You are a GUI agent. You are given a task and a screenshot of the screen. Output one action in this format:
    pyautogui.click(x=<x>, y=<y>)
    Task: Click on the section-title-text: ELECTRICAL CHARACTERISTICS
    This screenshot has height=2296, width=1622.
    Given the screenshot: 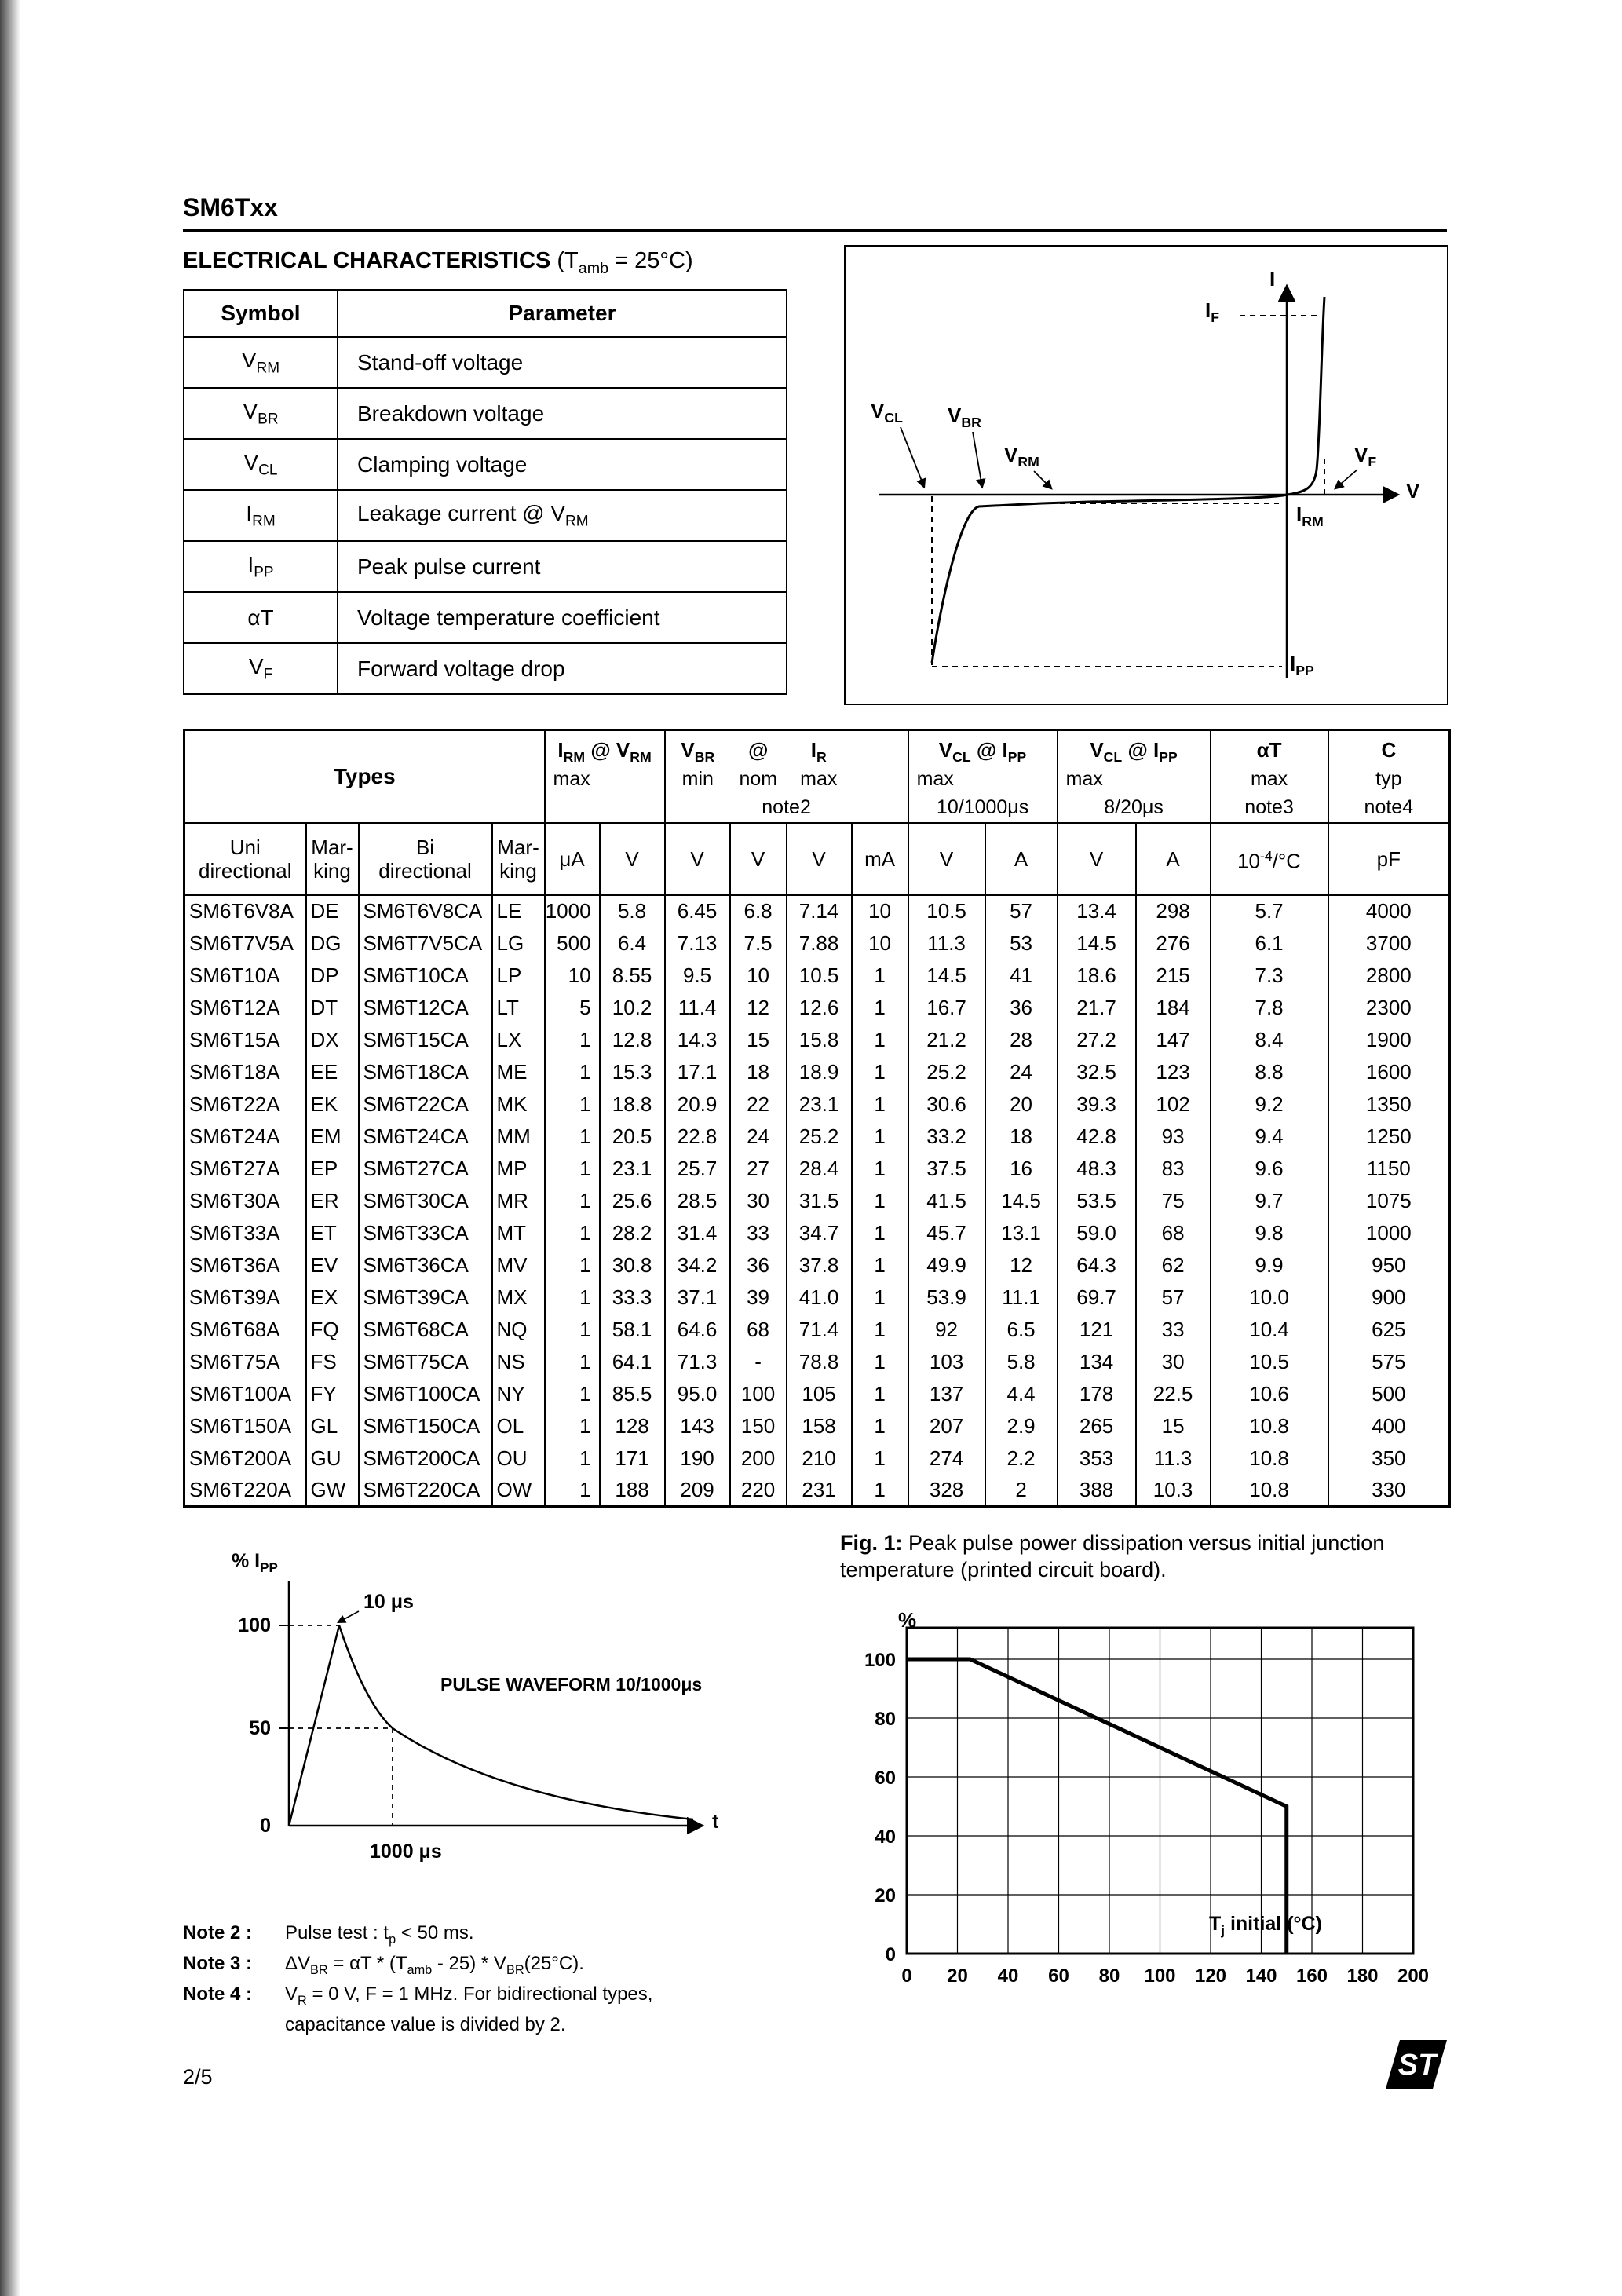 What is the action you would take?
    pyautogui.click(x=367, y=260)
    